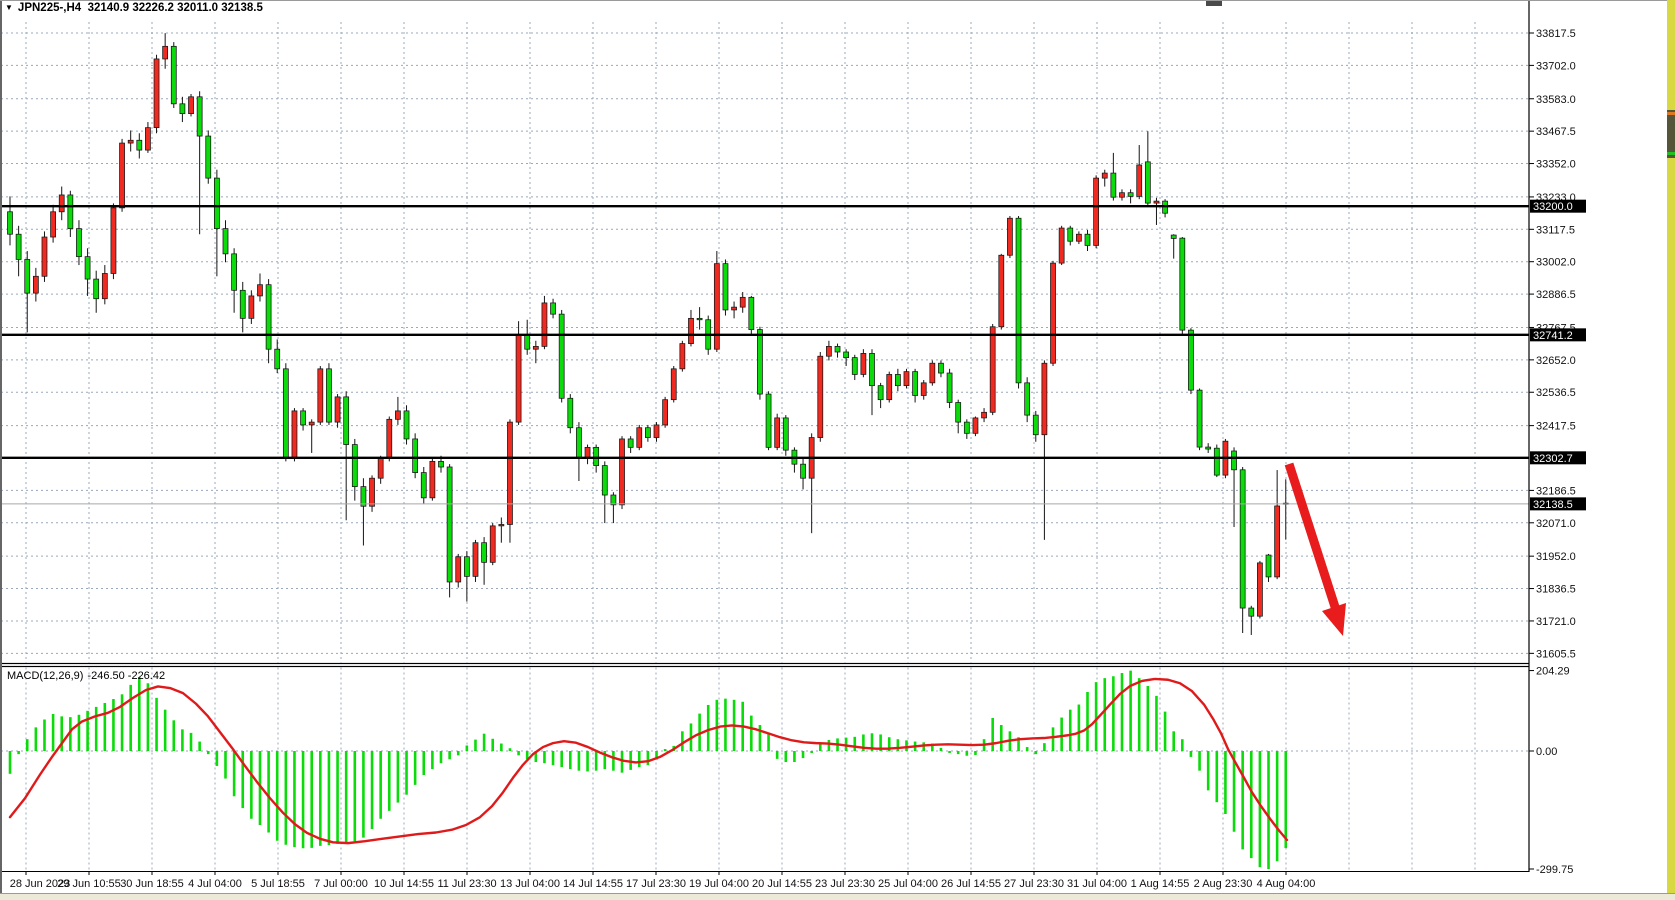 Image resolution: width=1675 pixels, height=900 pixels. What do you see at coordinates (404, 884) in the screenshot?
I see `svg-text: 10 Jul 14:55` at bounding box center [404, 884].